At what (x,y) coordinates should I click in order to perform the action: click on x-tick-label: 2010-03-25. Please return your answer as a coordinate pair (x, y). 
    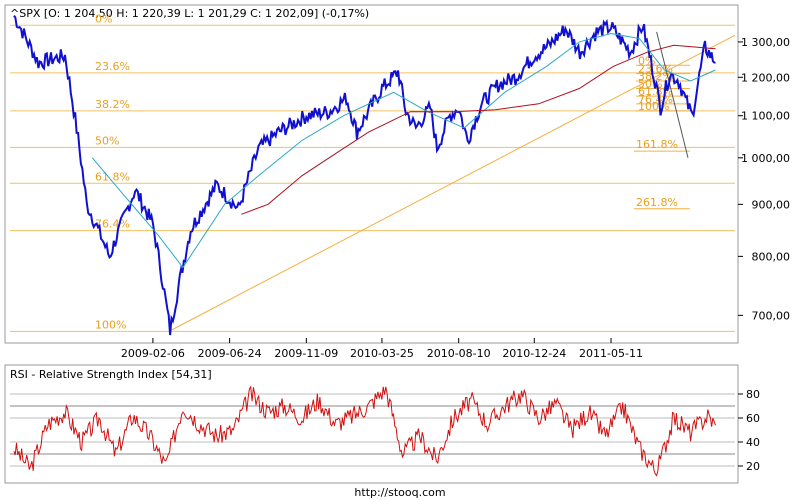
    Looking at the image, I should click on (382, 353).